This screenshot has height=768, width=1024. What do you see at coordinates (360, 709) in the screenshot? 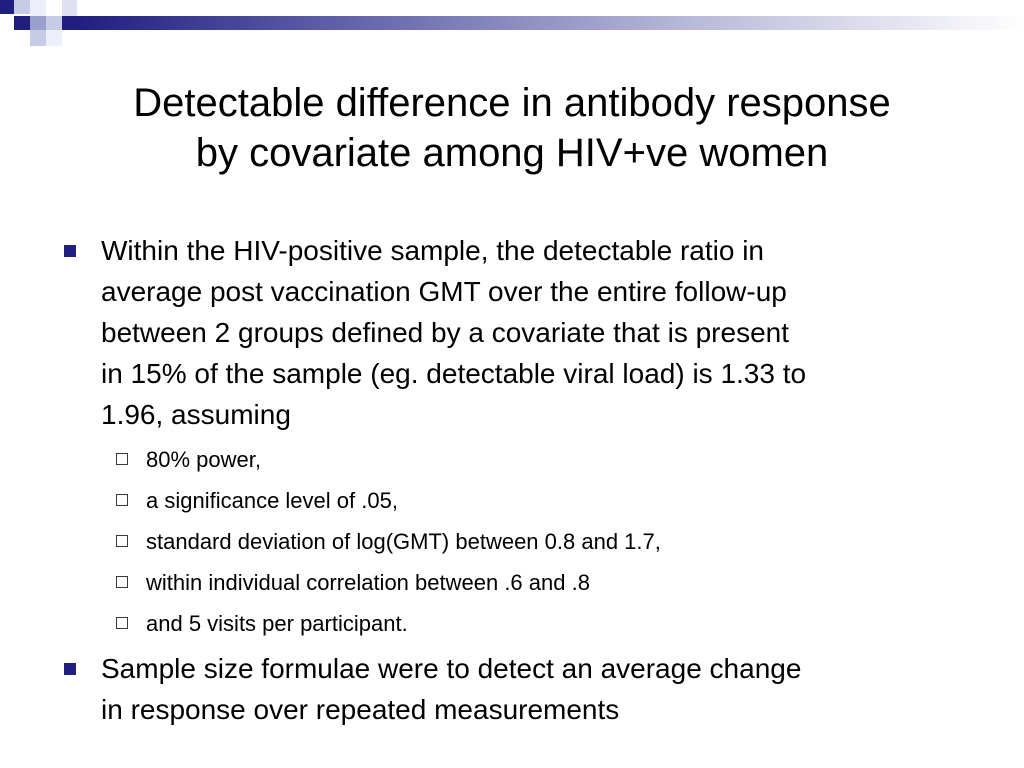
I see `bullet-text-line: in response over repeated measurements` at bounding box center [360, 709].